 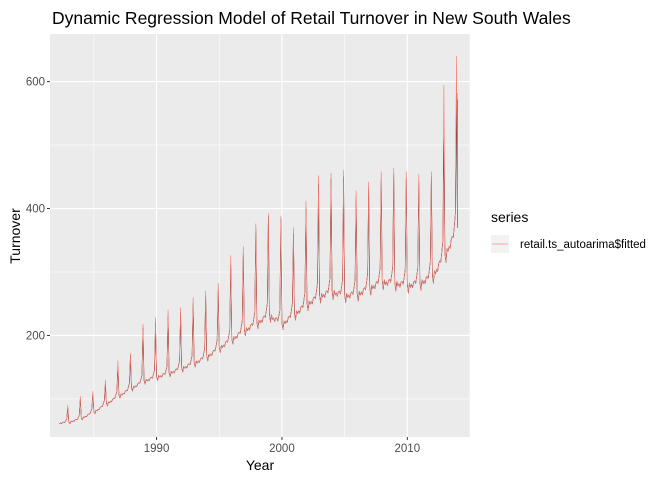 I want to click on y-axis: 200 400 600, so click(x=38, y=209).